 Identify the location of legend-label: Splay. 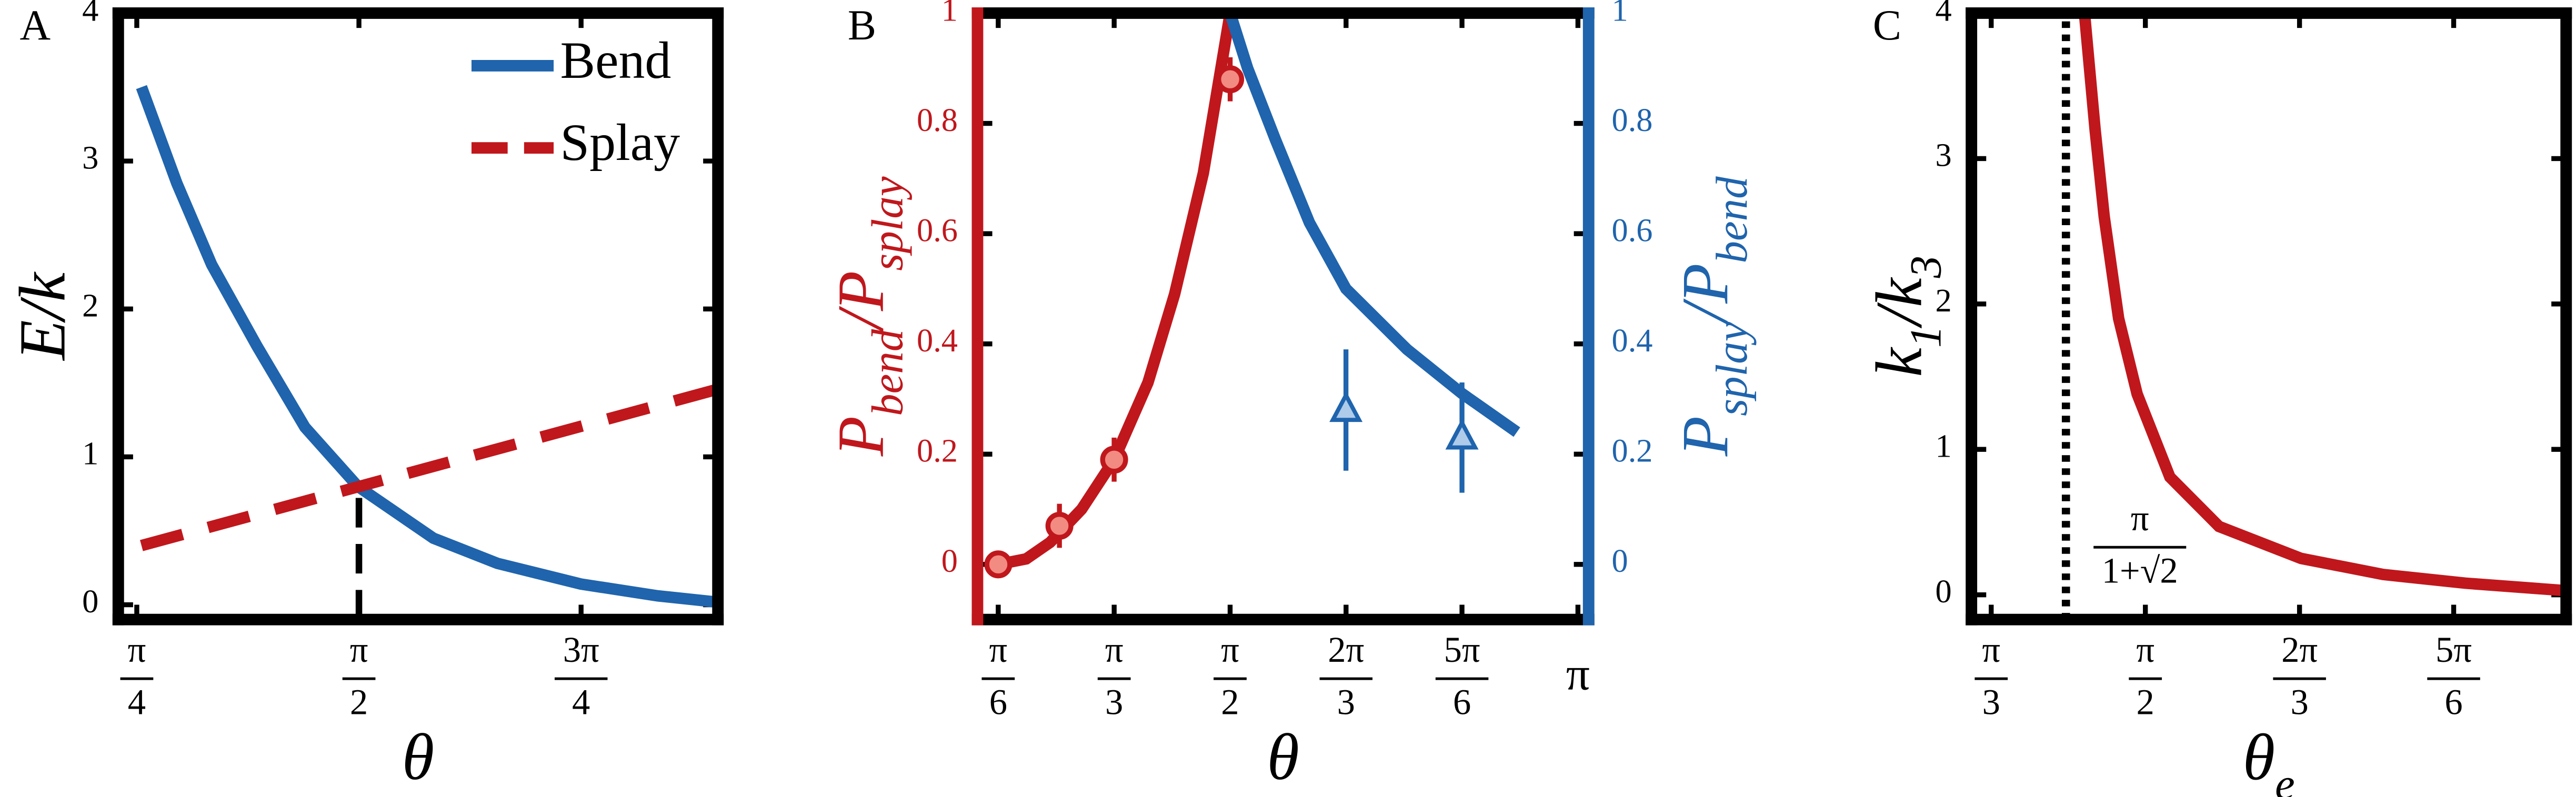
(620, 142).